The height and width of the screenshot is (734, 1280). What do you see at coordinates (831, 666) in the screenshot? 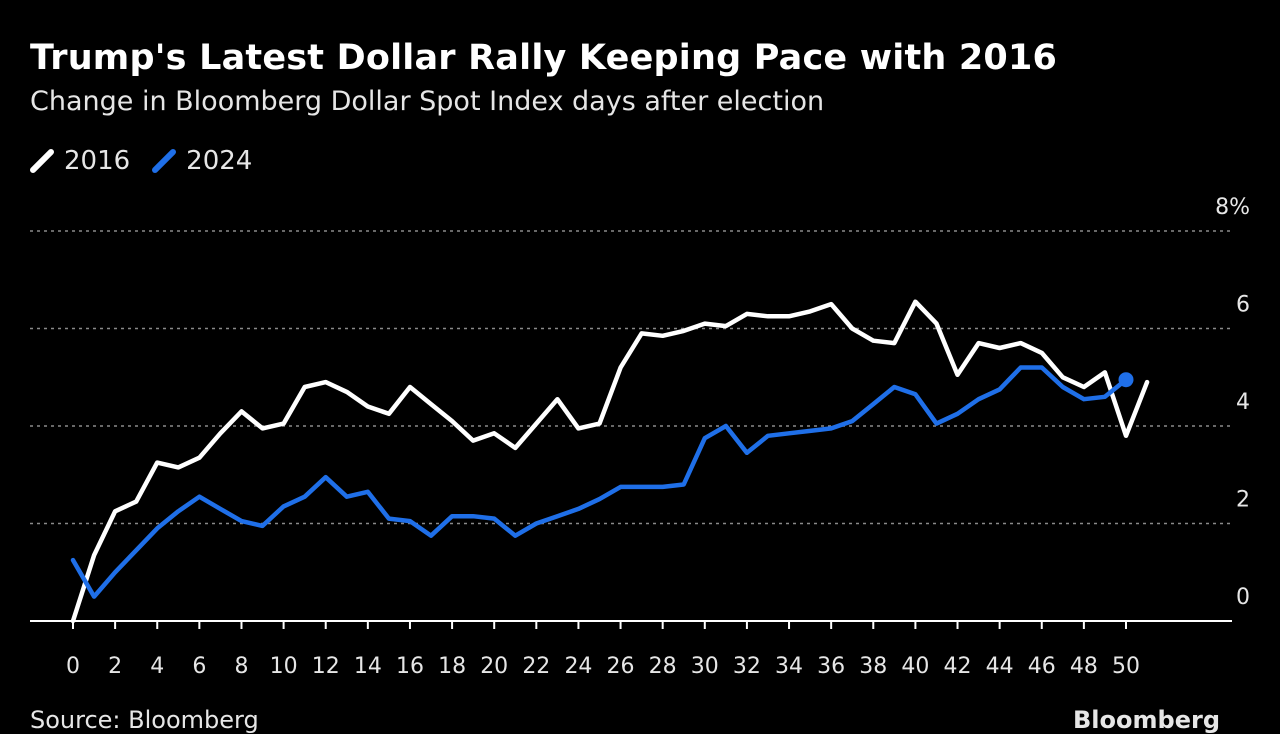
I see `x-tick-label-36: 36` at bounding box center [831, 666].